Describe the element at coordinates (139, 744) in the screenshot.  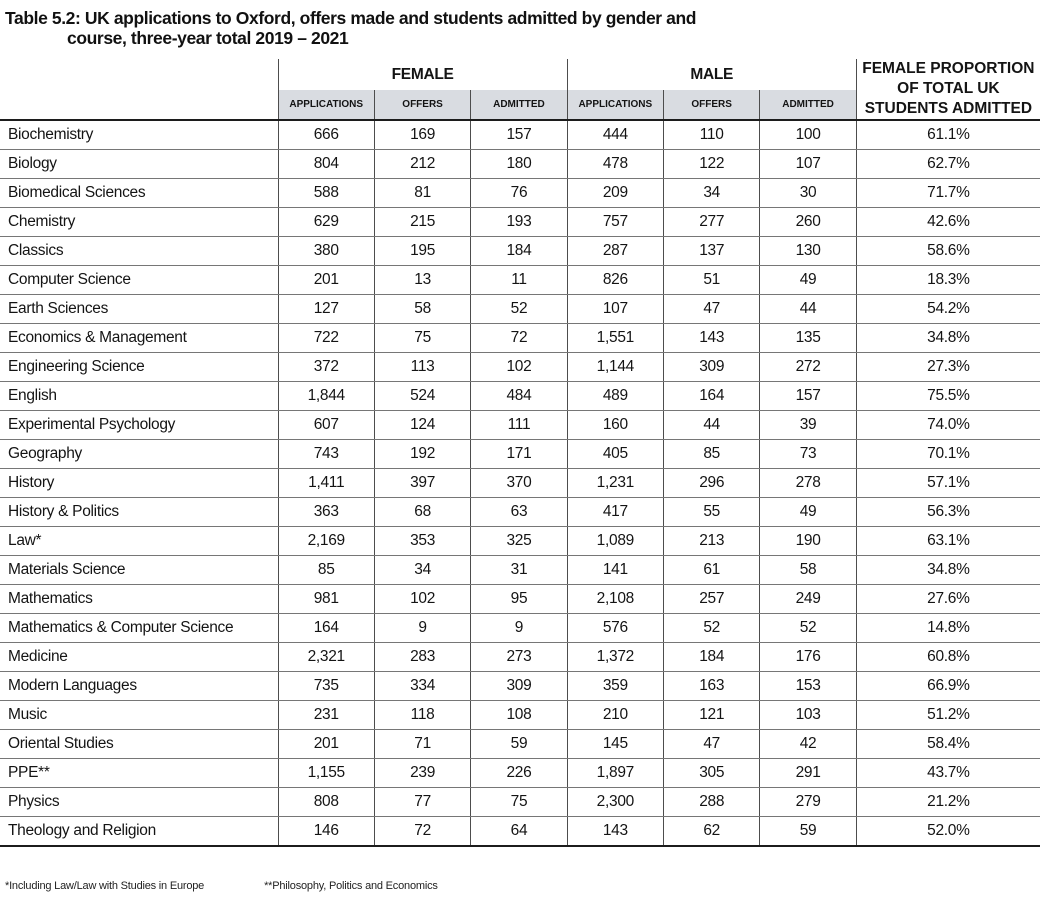
I see `course-name: Oriental Studies` at that location.